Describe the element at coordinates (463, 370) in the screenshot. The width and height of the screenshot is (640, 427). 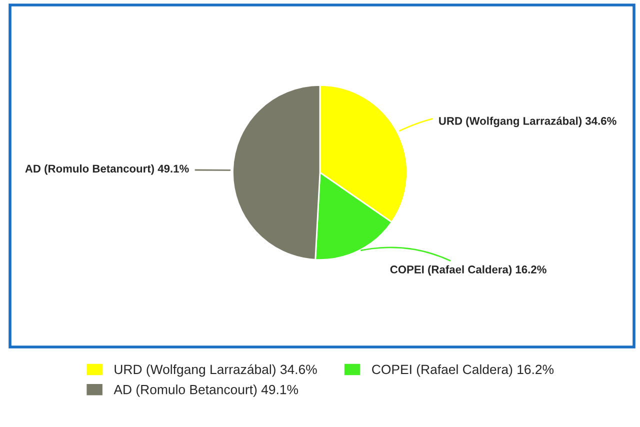
I see `legend-label: COPEI (Rafael Caldera) 16.2%` at that location.